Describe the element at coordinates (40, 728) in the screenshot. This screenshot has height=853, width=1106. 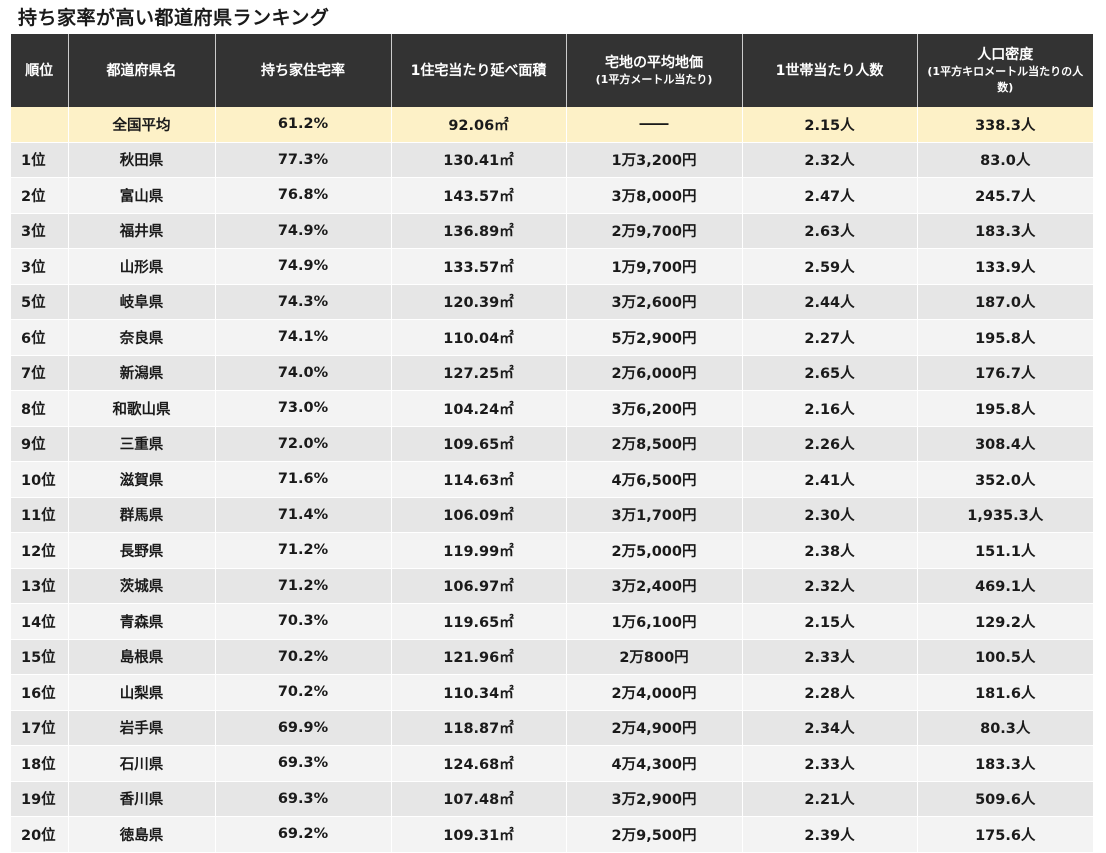
I see `cell-rank: 17位` at that location.